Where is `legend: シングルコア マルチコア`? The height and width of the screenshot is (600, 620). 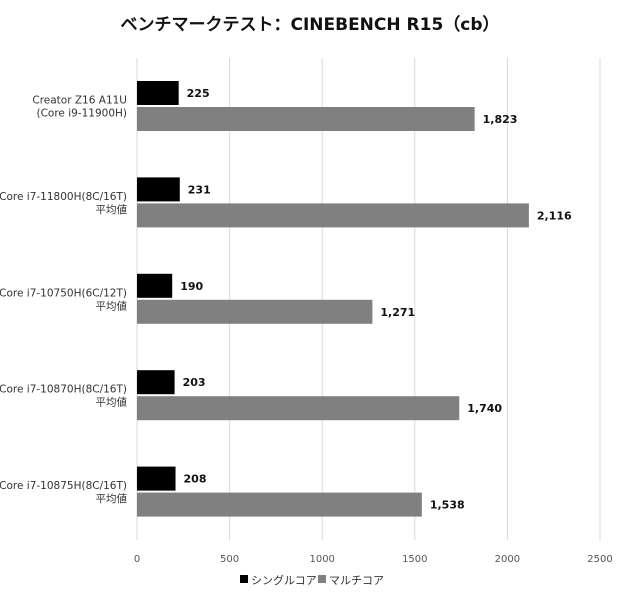 legend: シングルコア マルチコア is located at coordinates (312, 580).